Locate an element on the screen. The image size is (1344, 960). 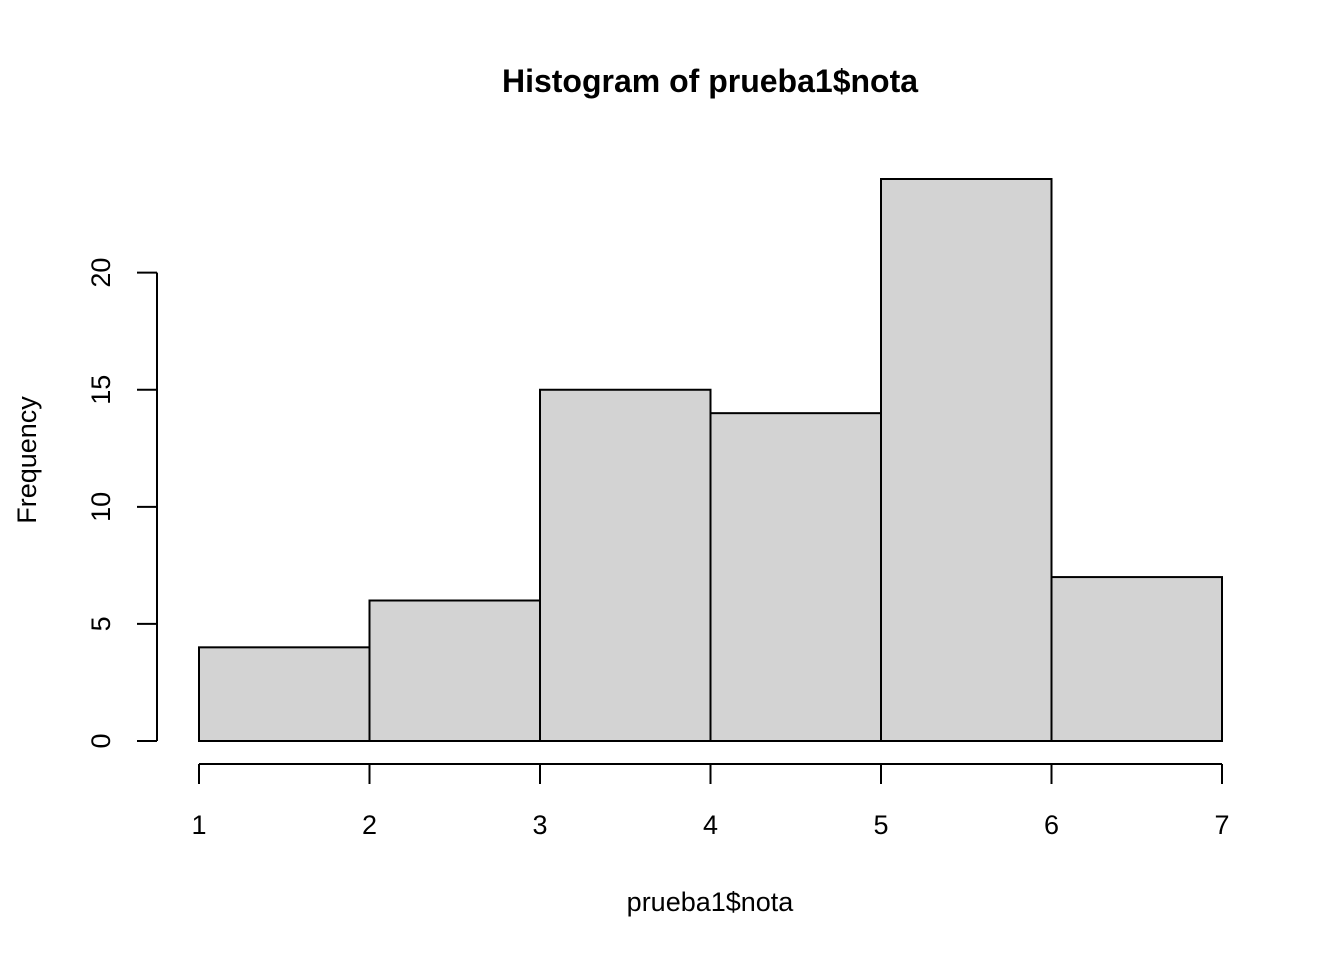
x-tick-label-4: 4 is located at coordinates (710, 825).